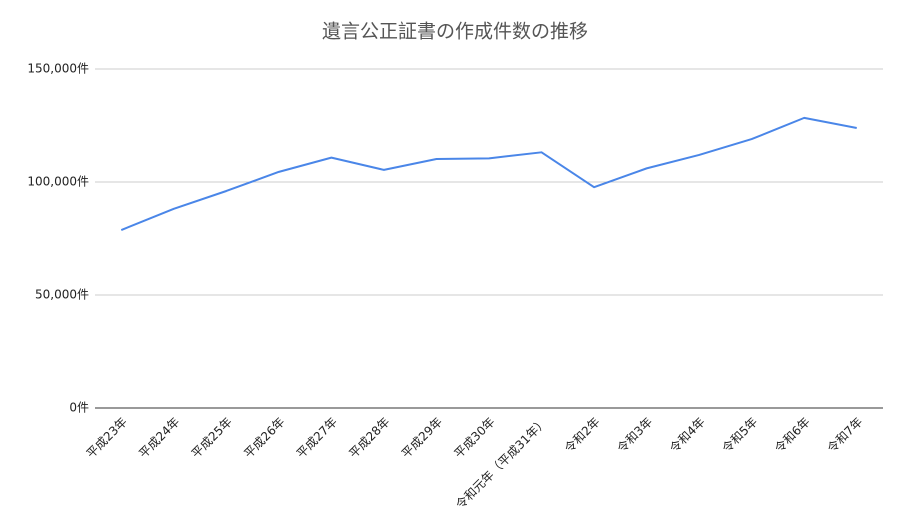 This screenshot has width=902, height=532. What do you see at coordinates (79, 408) in the screenshot?
I see `y-tick-label: 0件` at bounding box center [79, 408].